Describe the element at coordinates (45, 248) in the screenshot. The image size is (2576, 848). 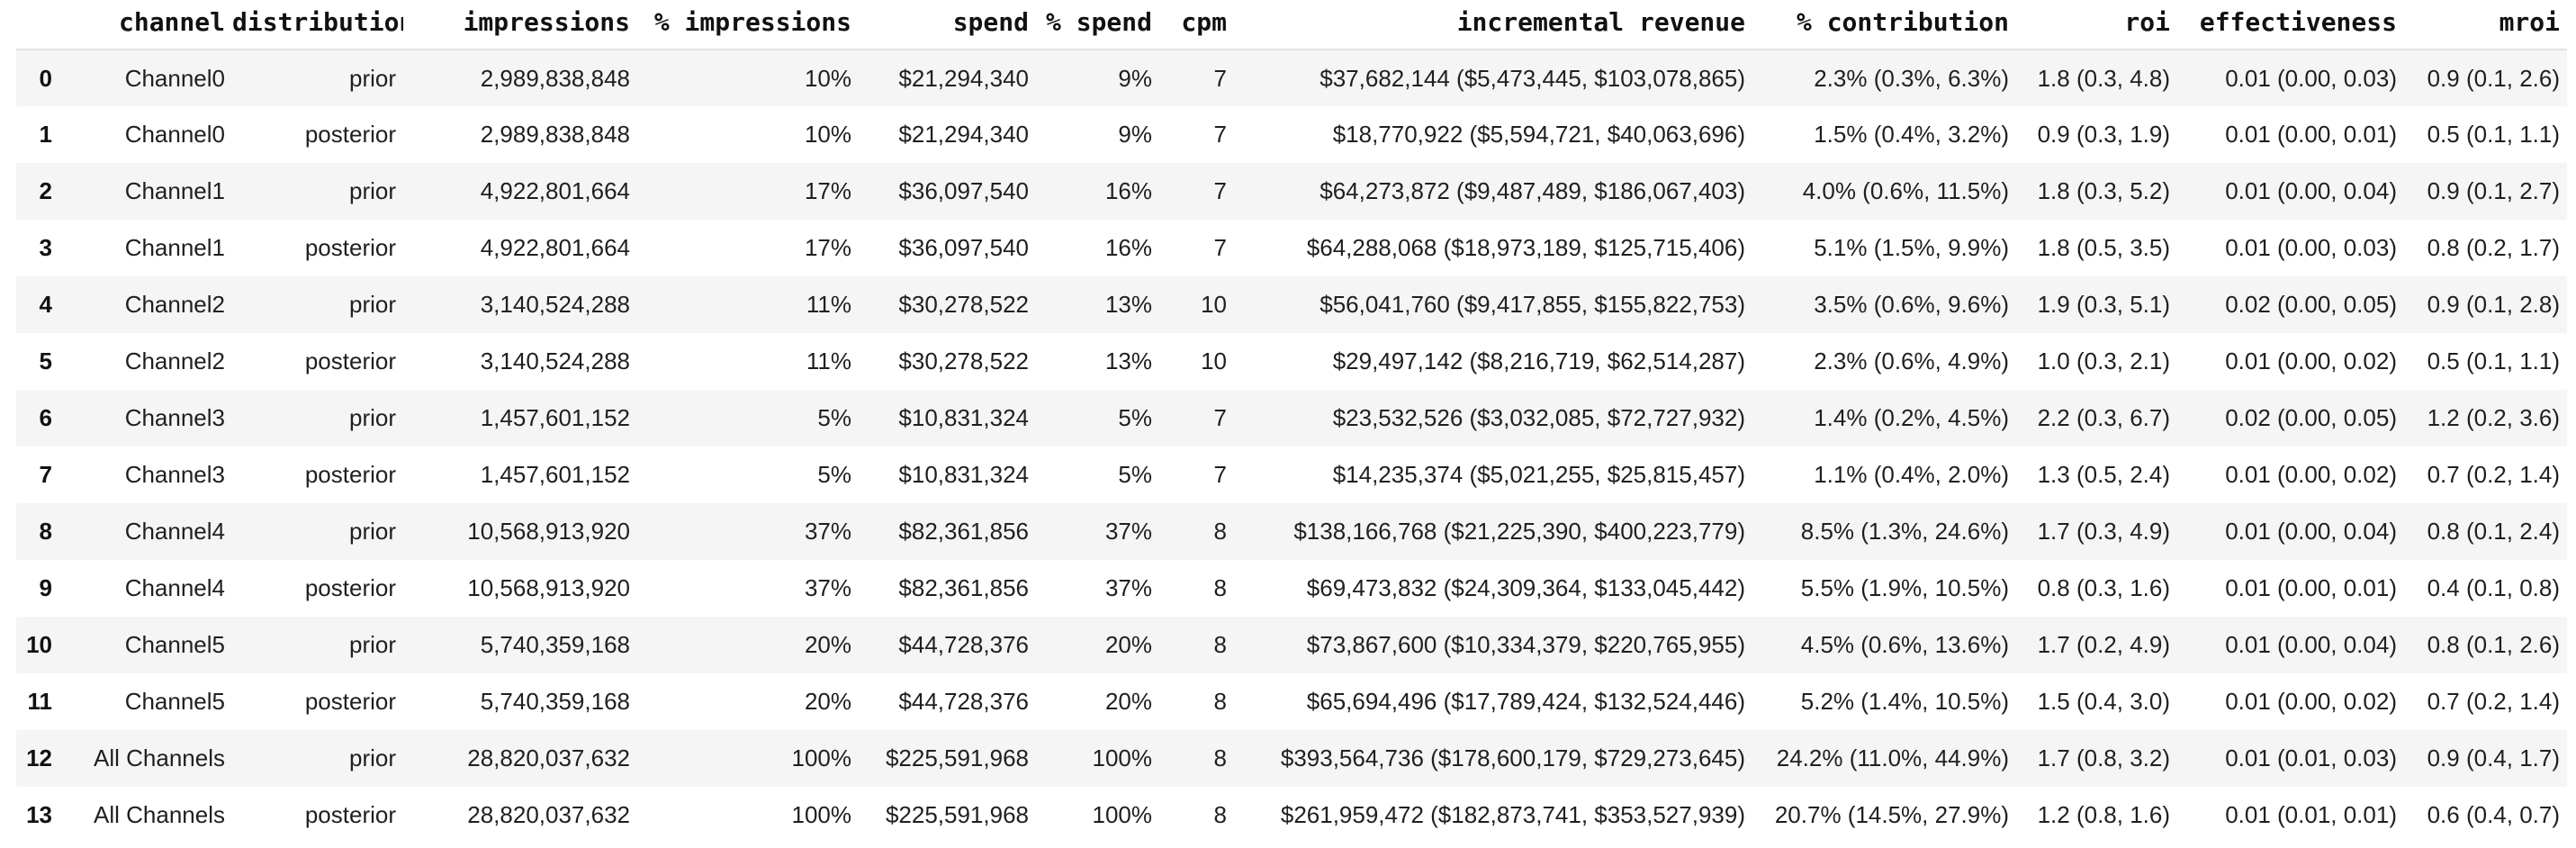
I see `row-index: 3` at that location.